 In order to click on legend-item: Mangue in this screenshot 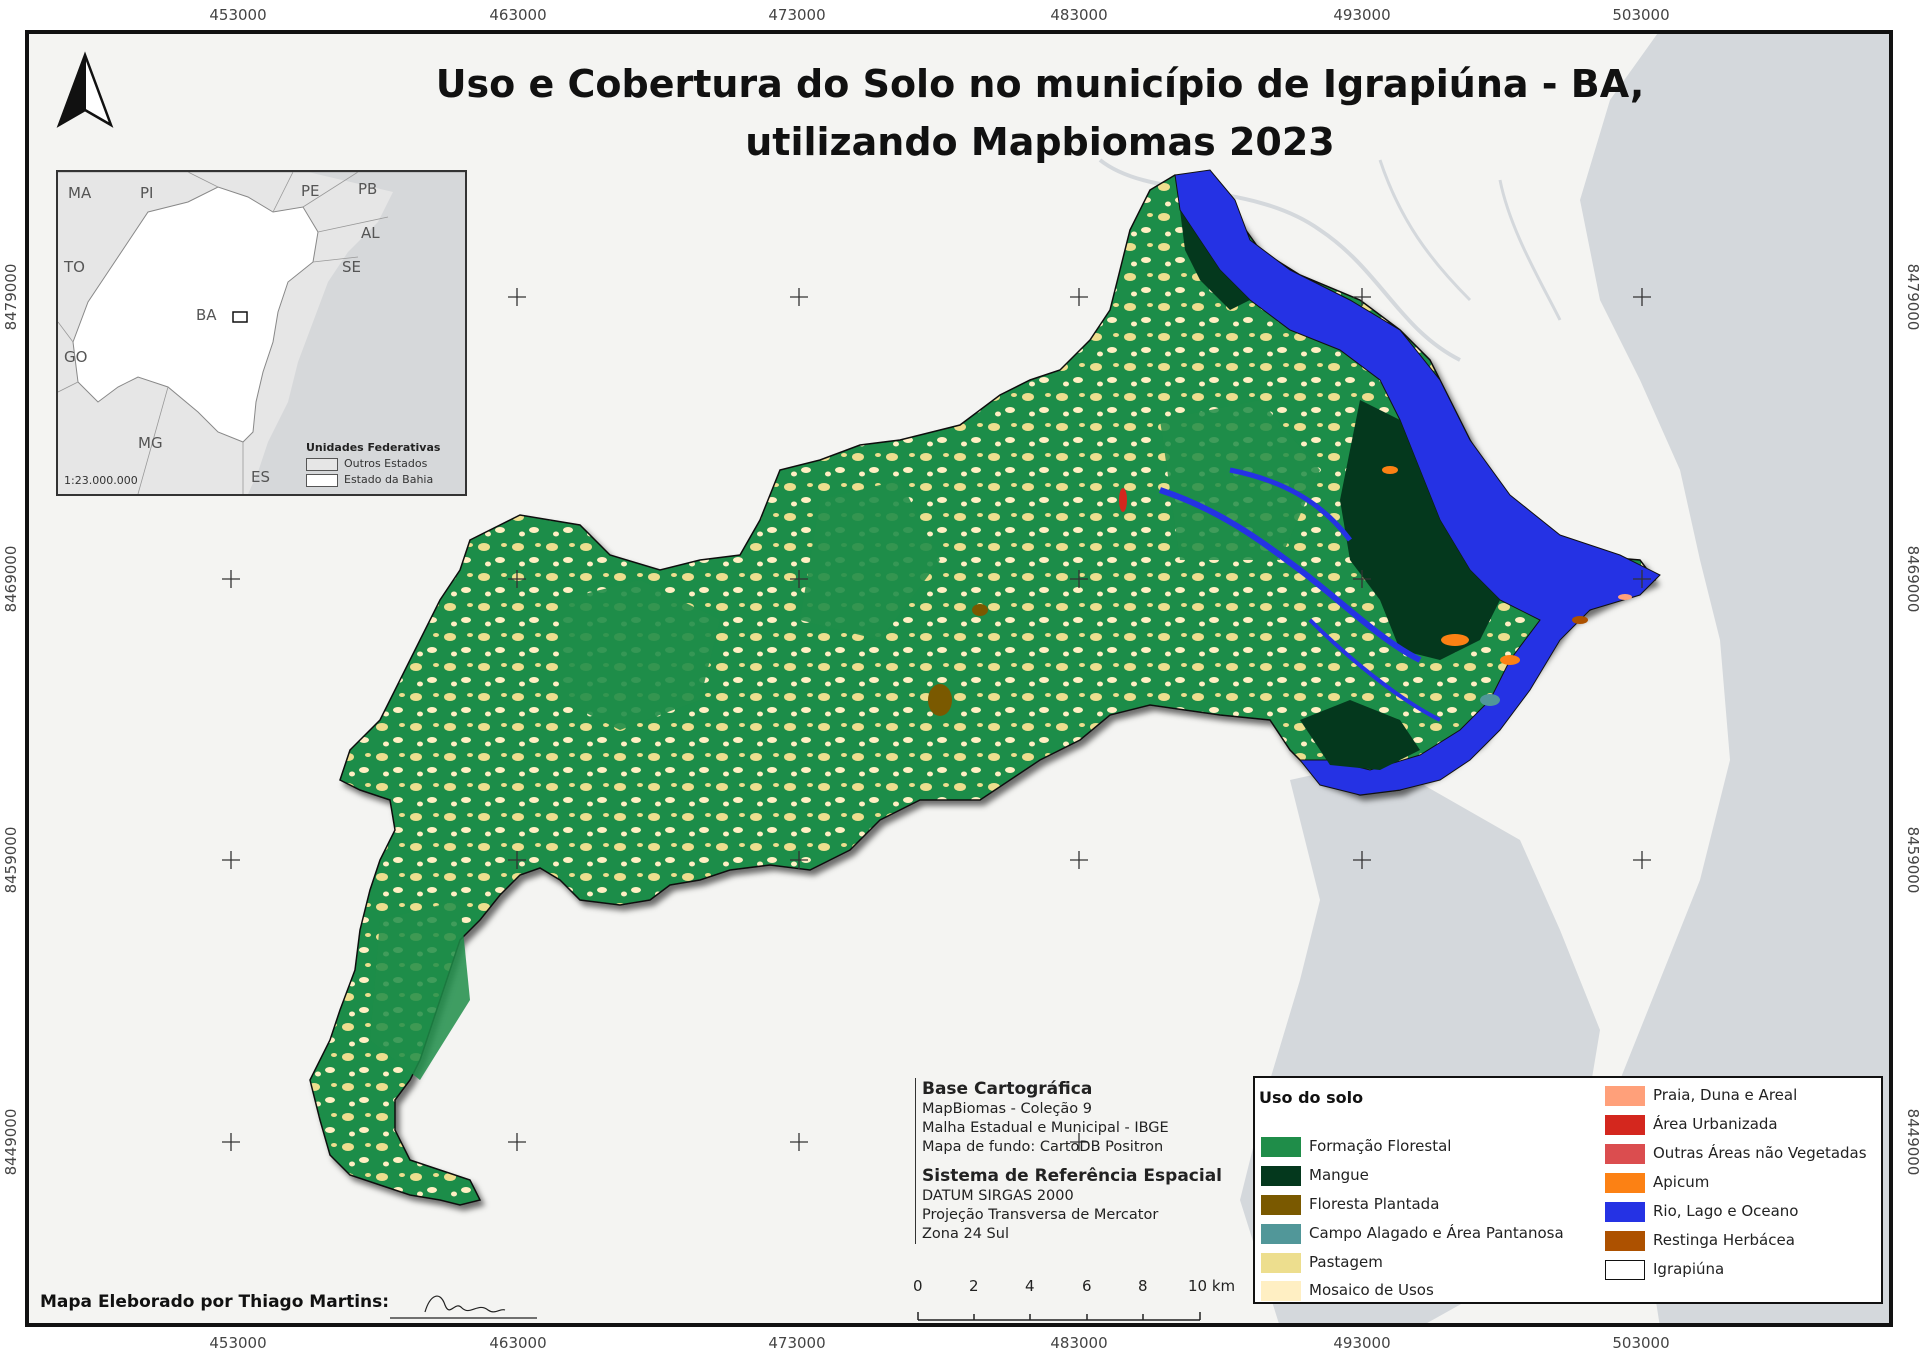, I will do `click(1315, 1175)`.